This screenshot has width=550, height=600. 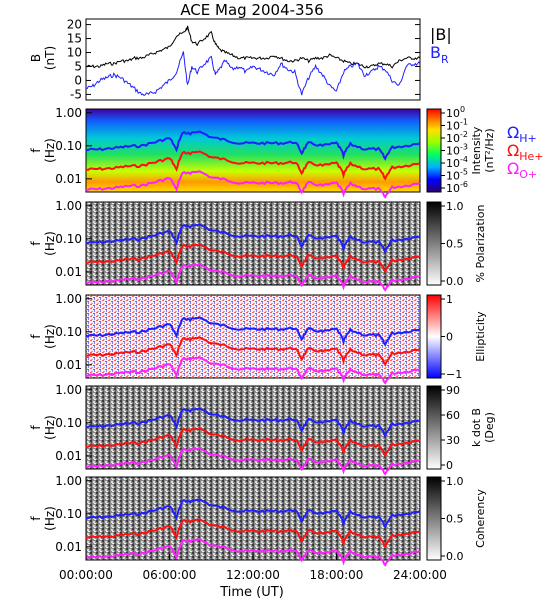 What do you see at coordinates (480, 336) in the screenshot?
I see `colorbar-label: Ellipticity` at bounding box center [480, 336].